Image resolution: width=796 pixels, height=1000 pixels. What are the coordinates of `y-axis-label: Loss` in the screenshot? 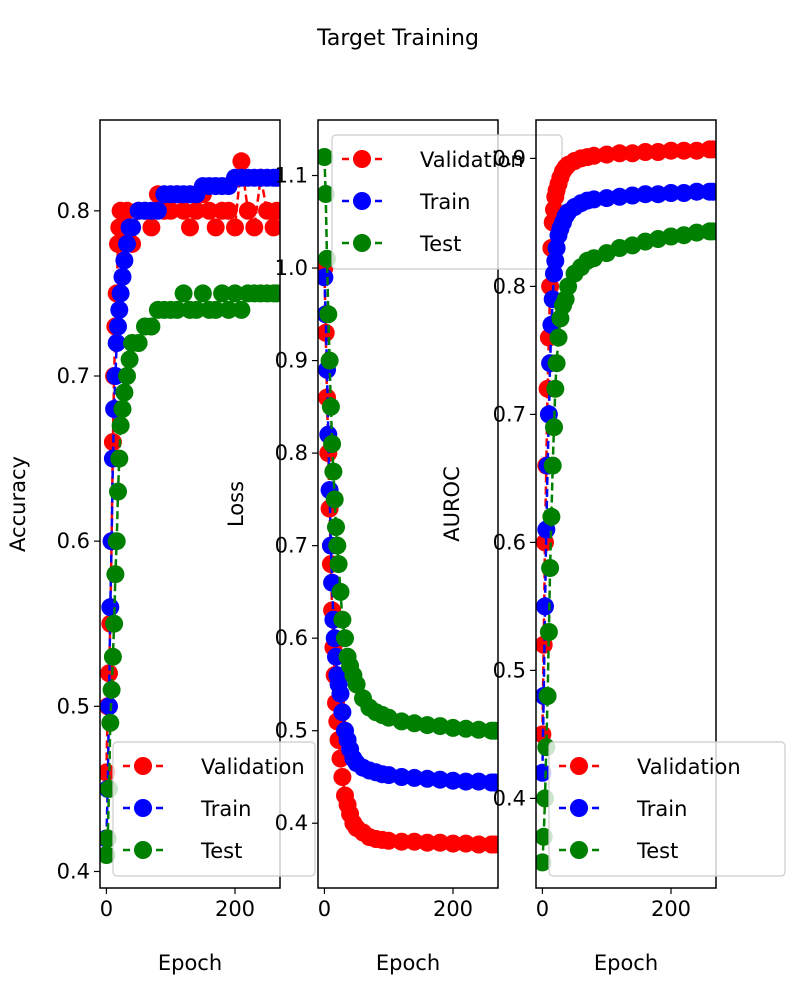 It's located at (236, 504).